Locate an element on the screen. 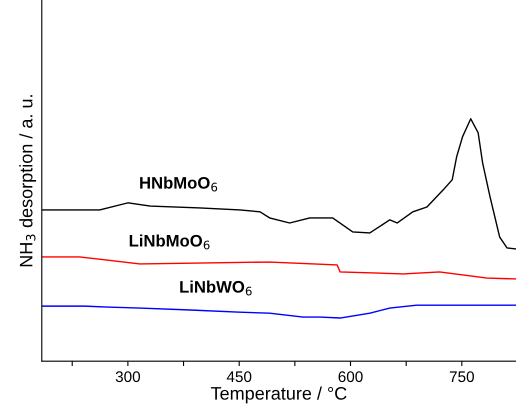 The height and width of the screenshot is (409, 516). x-axis-title: Temperature / °C is located at coordinates (278, 395).